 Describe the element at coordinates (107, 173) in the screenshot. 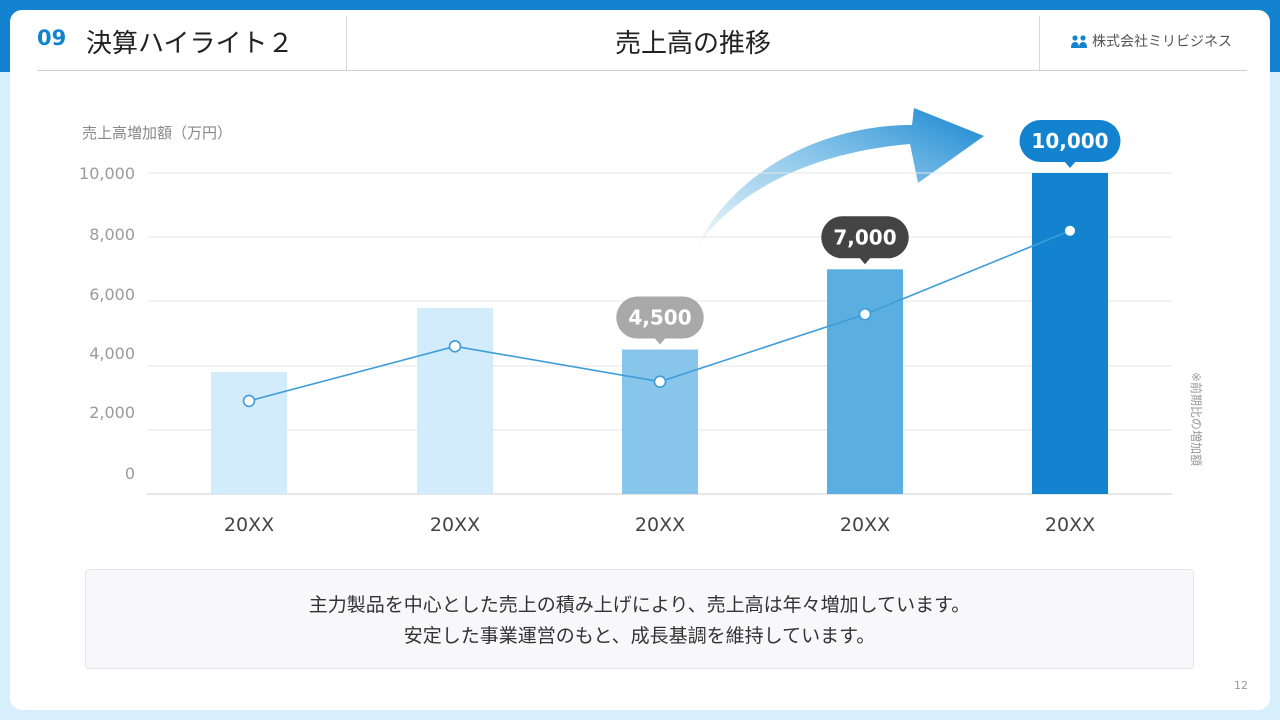

I see `y-tick-label: 10,000` at that location.